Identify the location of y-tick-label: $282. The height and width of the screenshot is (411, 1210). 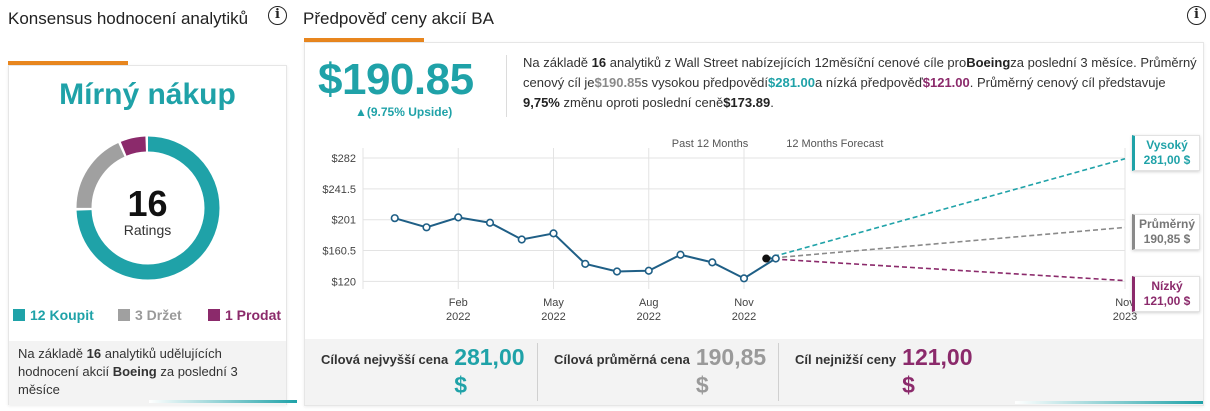
(344, 159).